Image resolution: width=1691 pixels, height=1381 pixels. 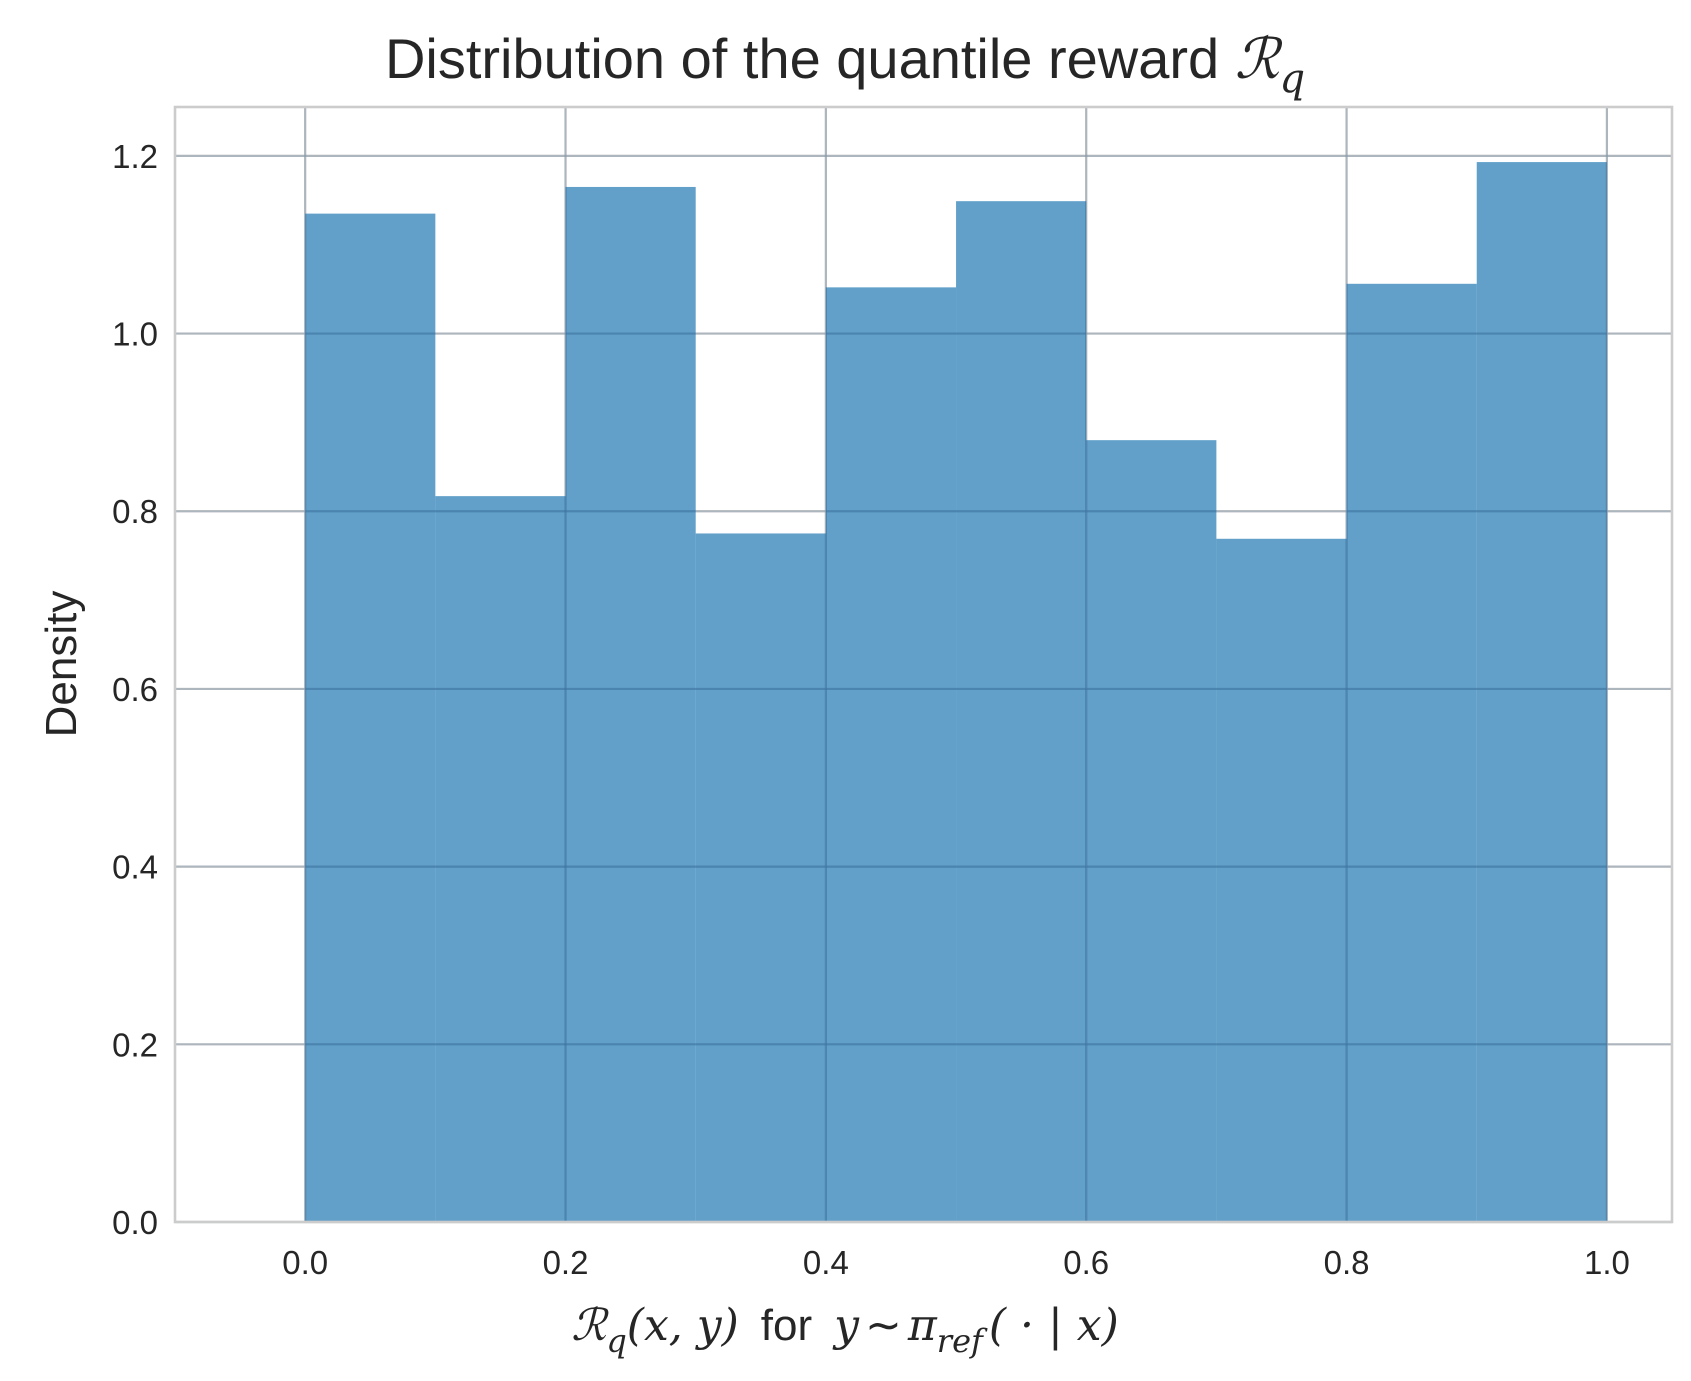 I want to click on y-tick-label: 0.0, so click(x=135, y=1222).